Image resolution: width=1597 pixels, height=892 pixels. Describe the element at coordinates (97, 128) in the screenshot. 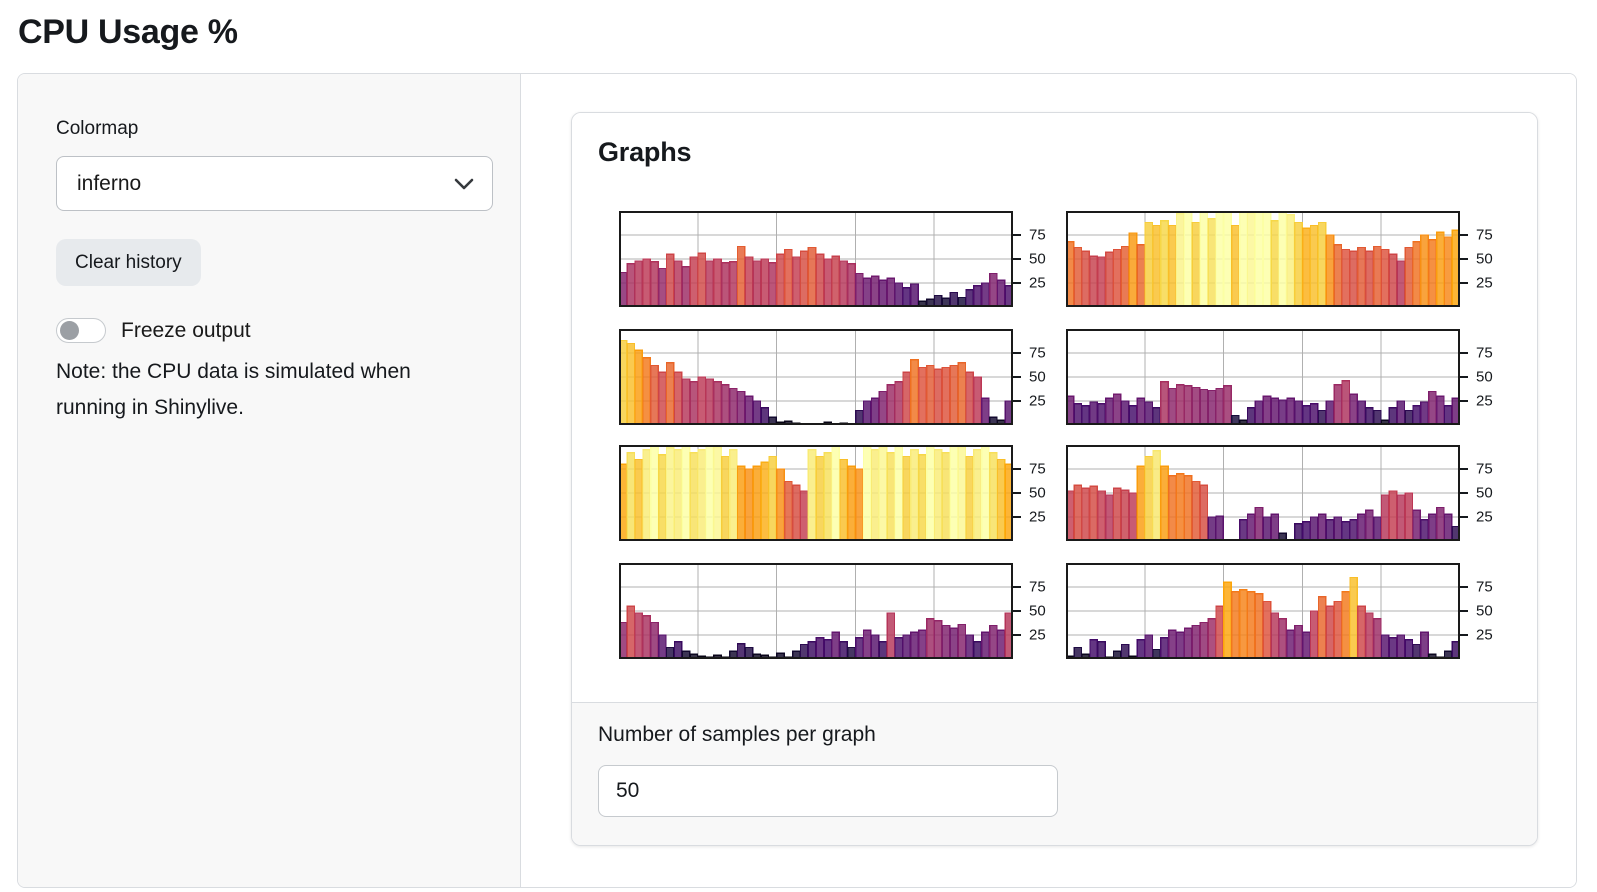

I see `colormap-label: Colormap` at that location.